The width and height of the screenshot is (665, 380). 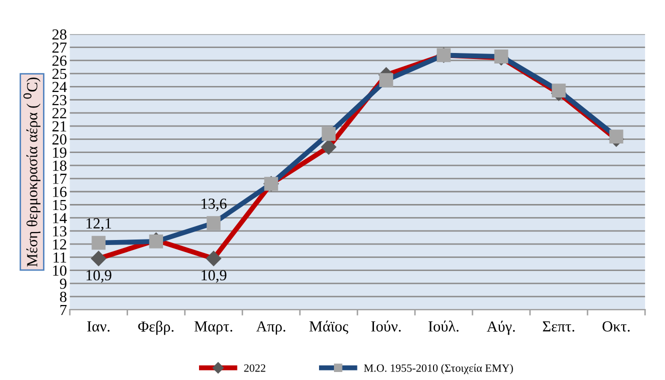 I want to click on x-tick-label: Σεπτ., so click(x=558, y=326).